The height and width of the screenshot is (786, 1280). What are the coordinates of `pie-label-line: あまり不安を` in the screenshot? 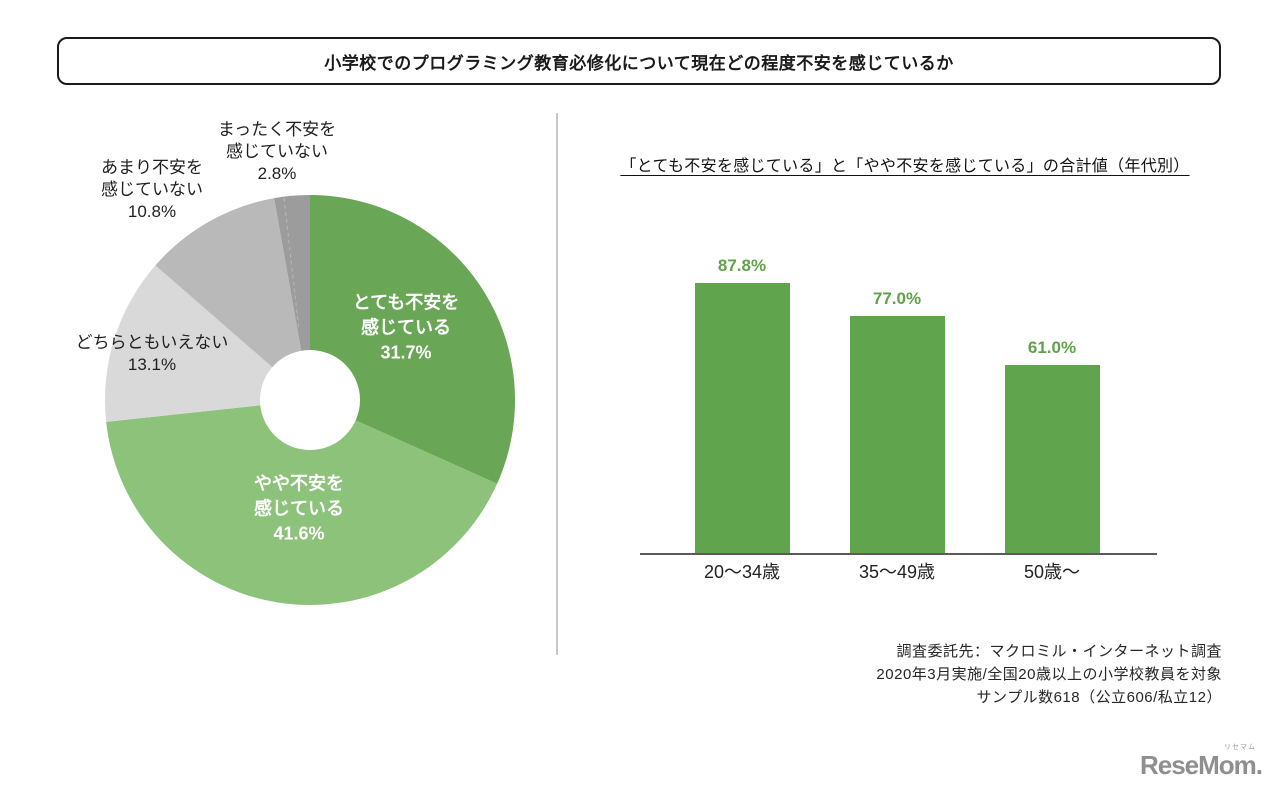 It's located at (152, 167).